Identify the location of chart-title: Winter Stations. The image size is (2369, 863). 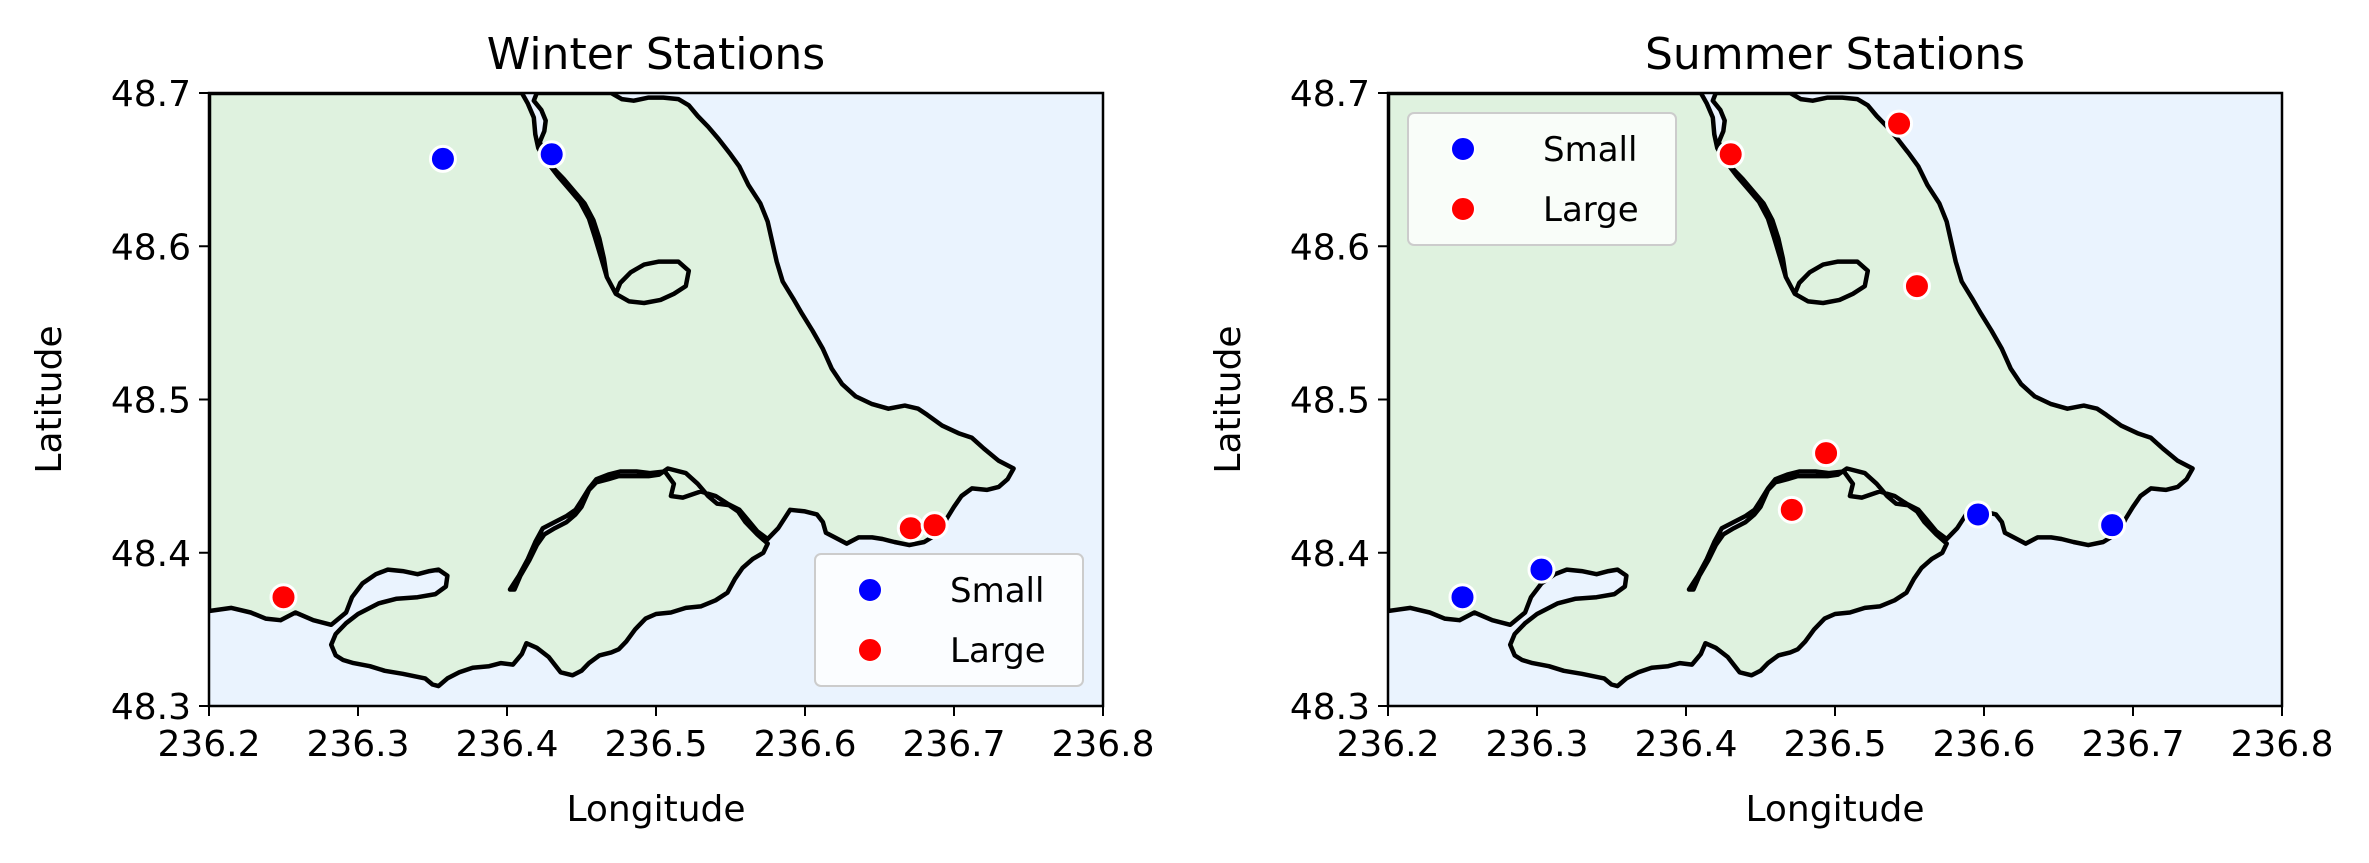
(656, 54).